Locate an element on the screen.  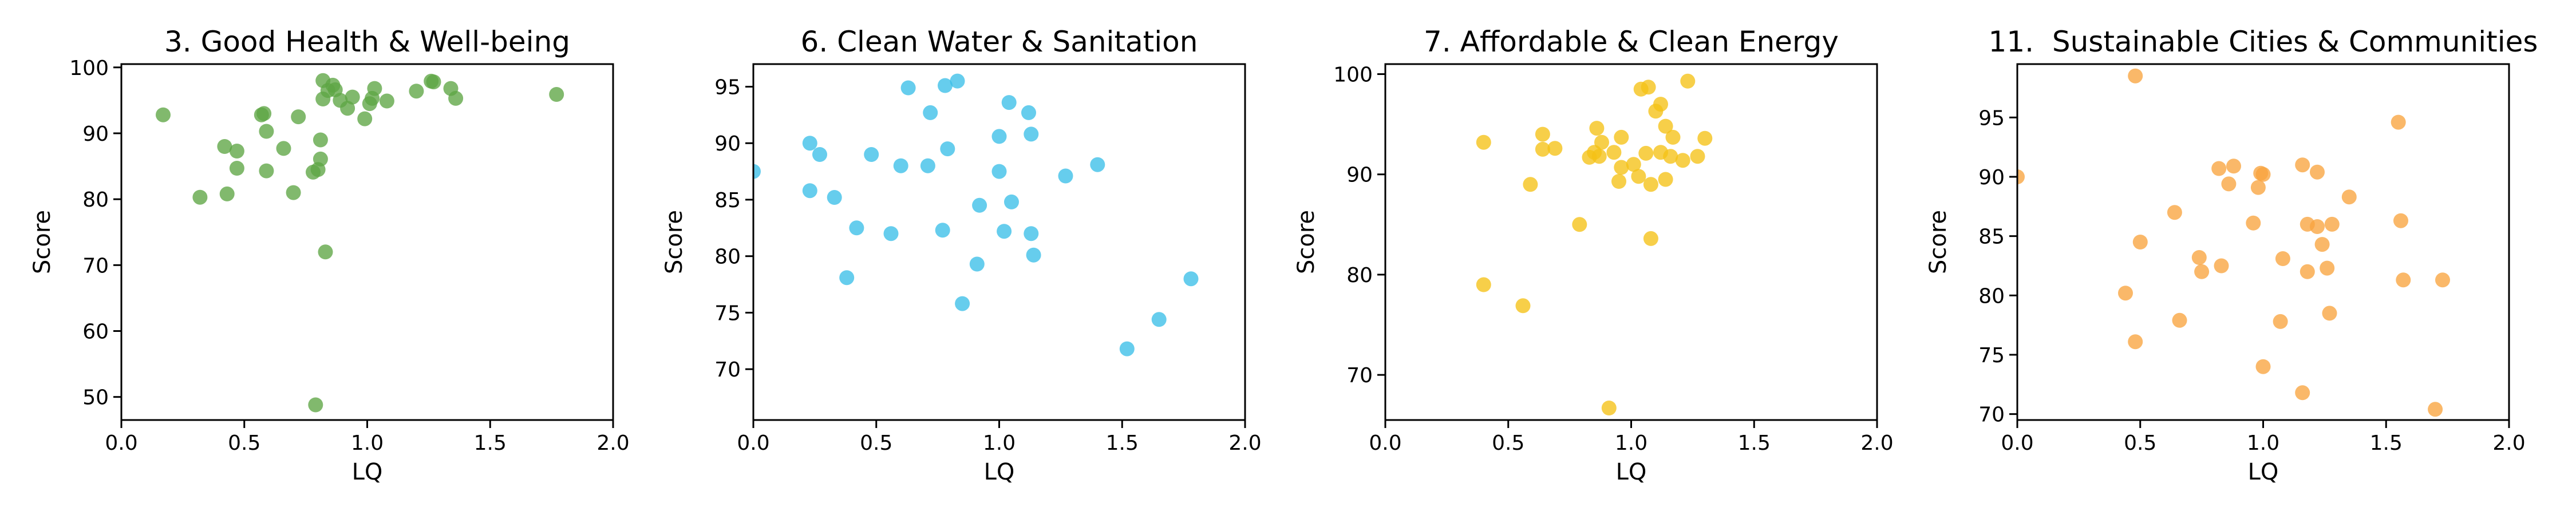
chart-title: 3. Good Health & Well-being is located at coordinates (367, 41).